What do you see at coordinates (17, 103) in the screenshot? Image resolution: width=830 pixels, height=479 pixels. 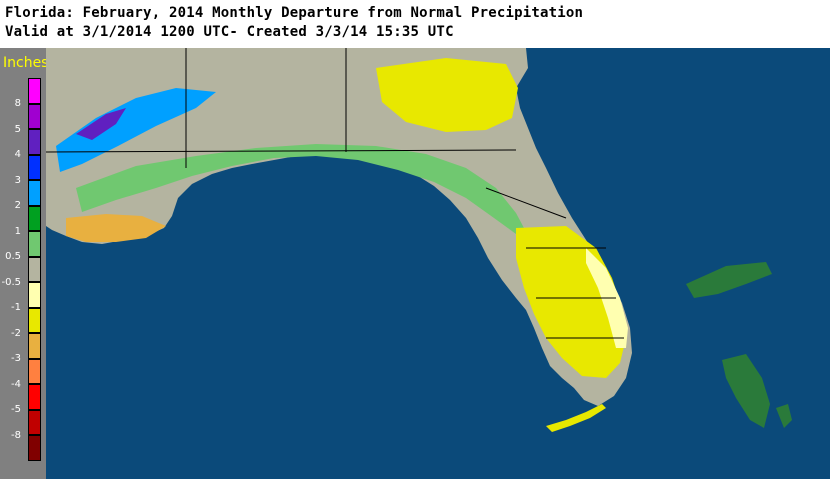 I see `legend-label: 8` at bounding box center [17, 103].